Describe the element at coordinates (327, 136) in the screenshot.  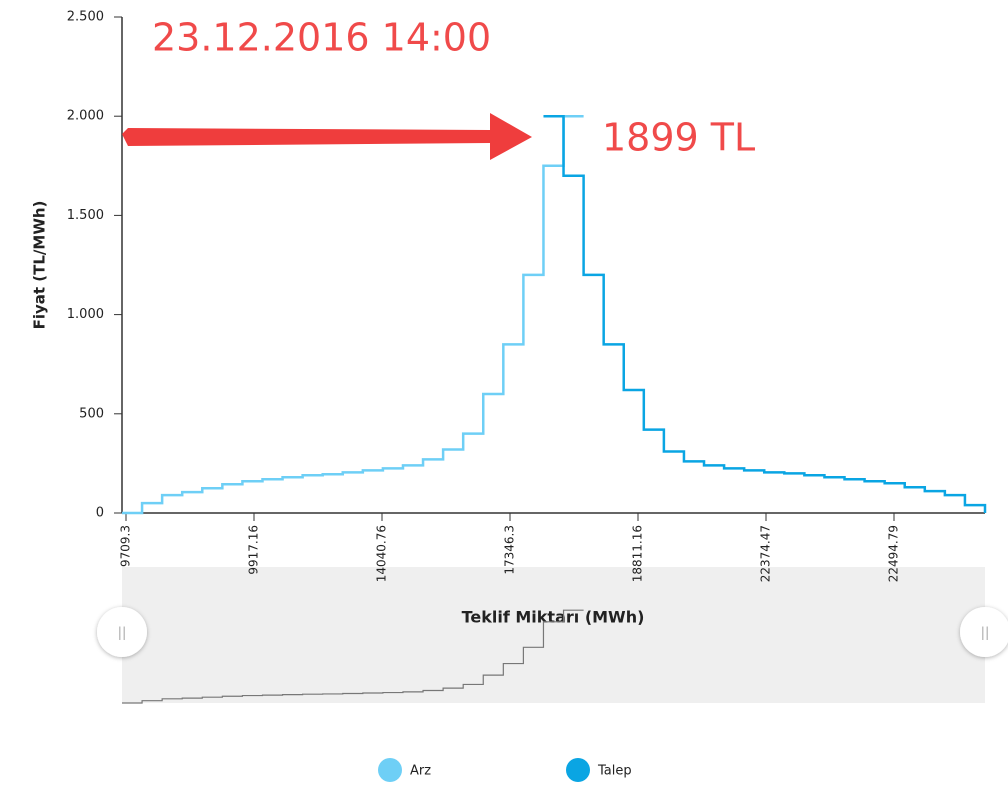
I see `arrow` at that location.